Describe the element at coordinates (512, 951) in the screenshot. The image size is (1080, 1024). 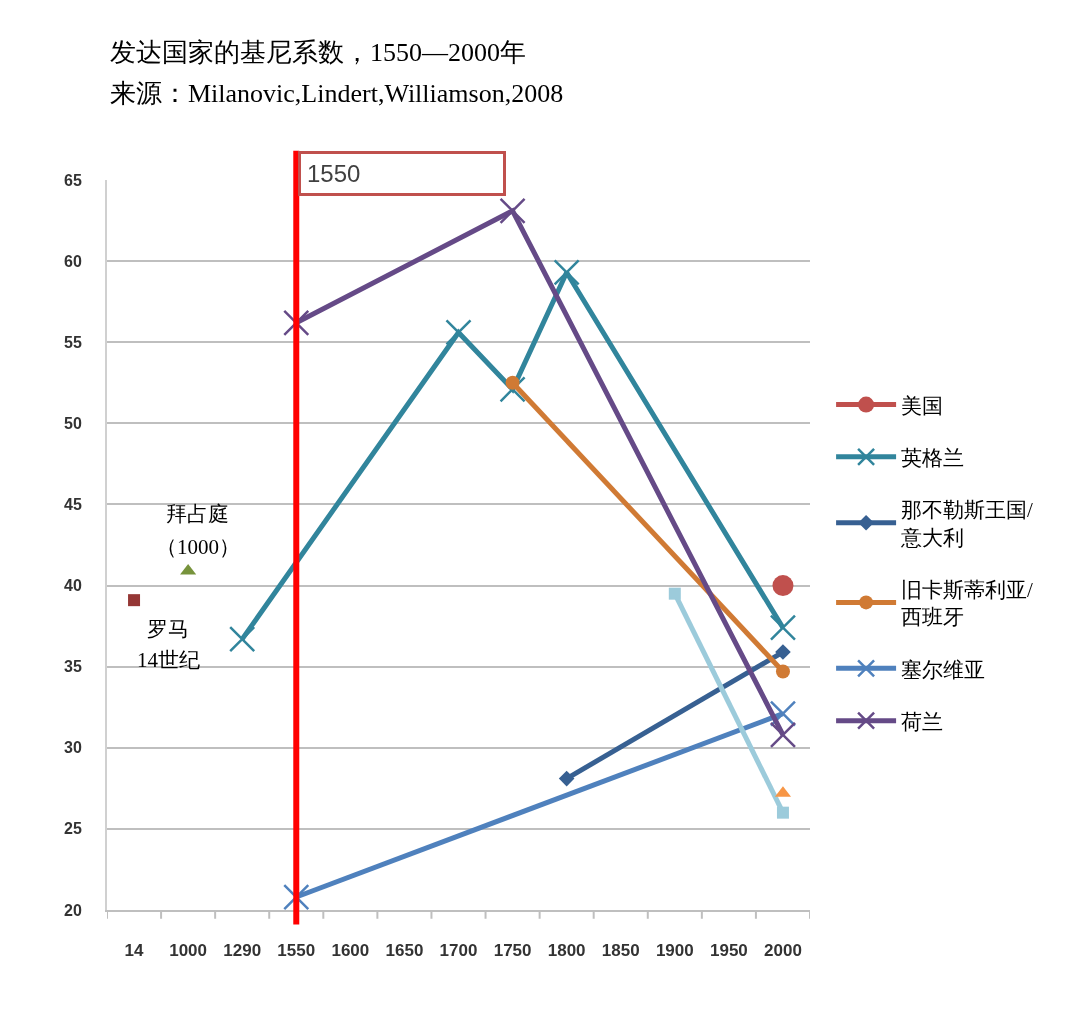
I see `x-tick-label: 1750` at that location.